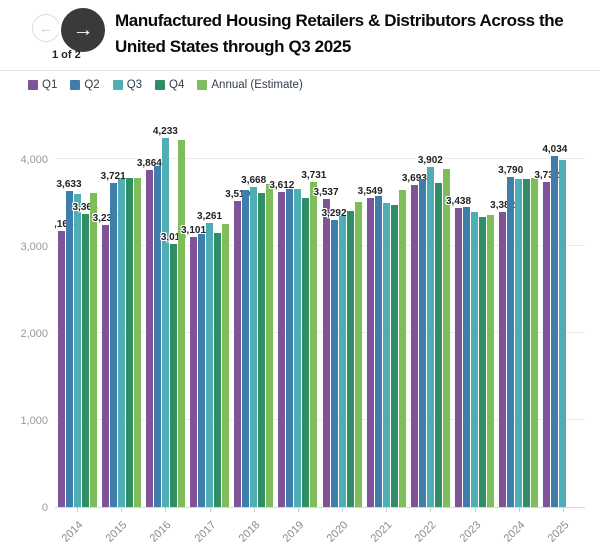  What do you see at coordinates (161, 532) in the screenshot?
I see `x-label-2016: 2016` at bounding box center [161, 532].